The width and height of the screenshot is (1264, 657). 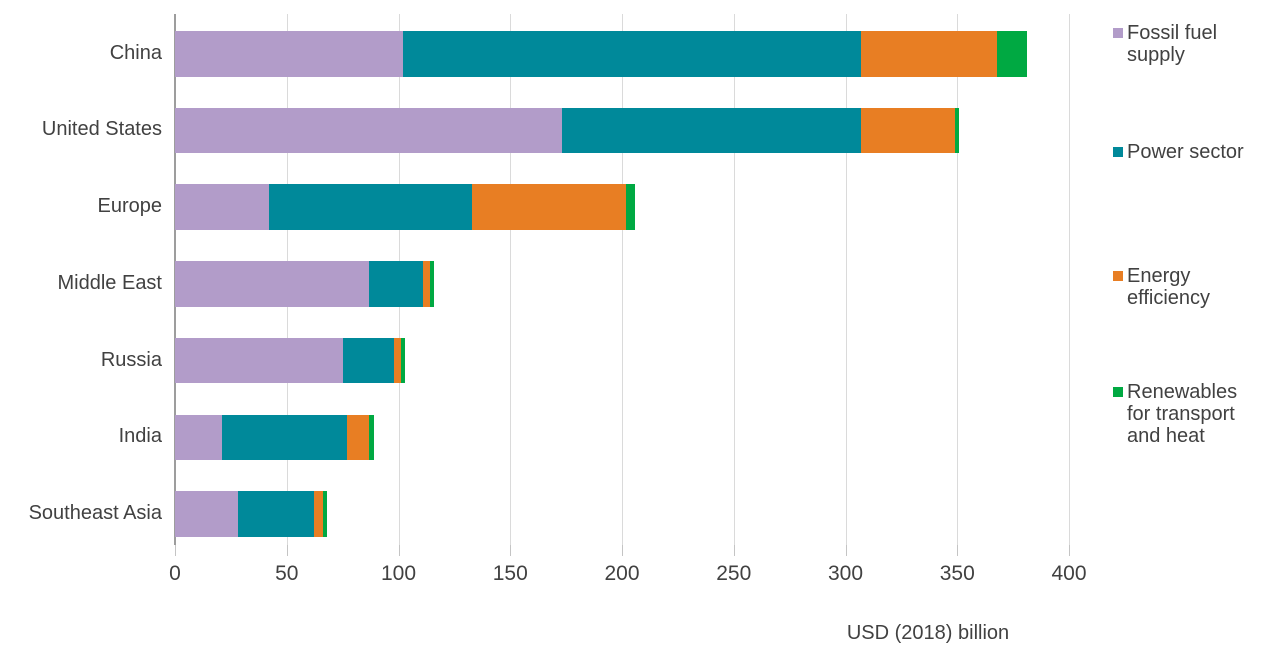 What do you see at coordinates (734, 573) in the screenshot?
I see `x-tick-label-250: 250` at bounding box center [734, 573].